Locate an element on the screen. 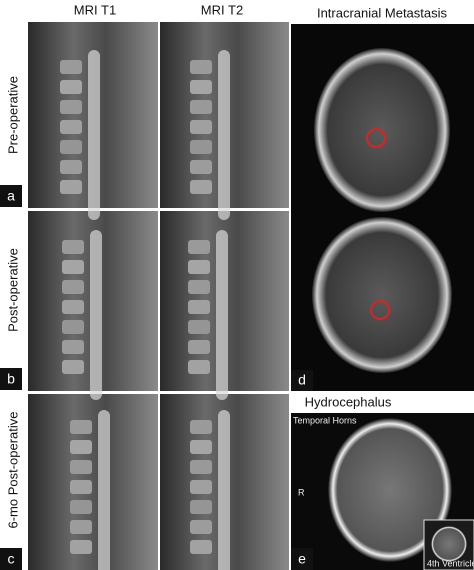 This screenshot has height=570, width=474. column-header: Intracranial Metastasis is located at coordinates (382, 12).